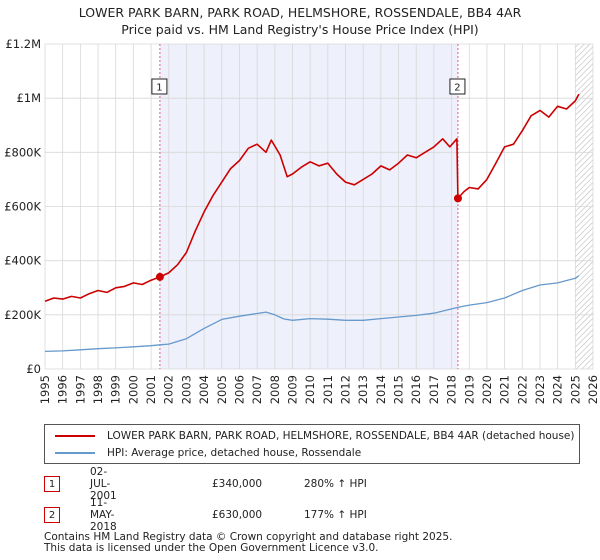  What do you see at coordinates (116, 389) in the screenshot?
I see `x-tick-label: 1999` at bounding box center [116, 389].